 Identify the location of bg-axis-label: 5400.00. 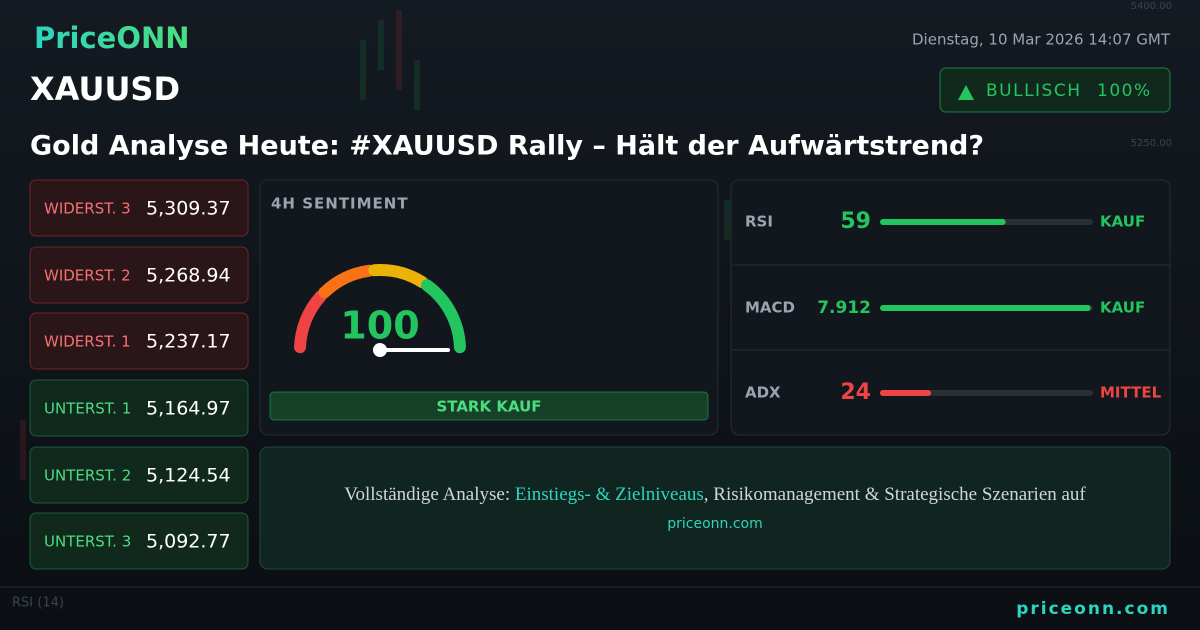
(1151, 6).